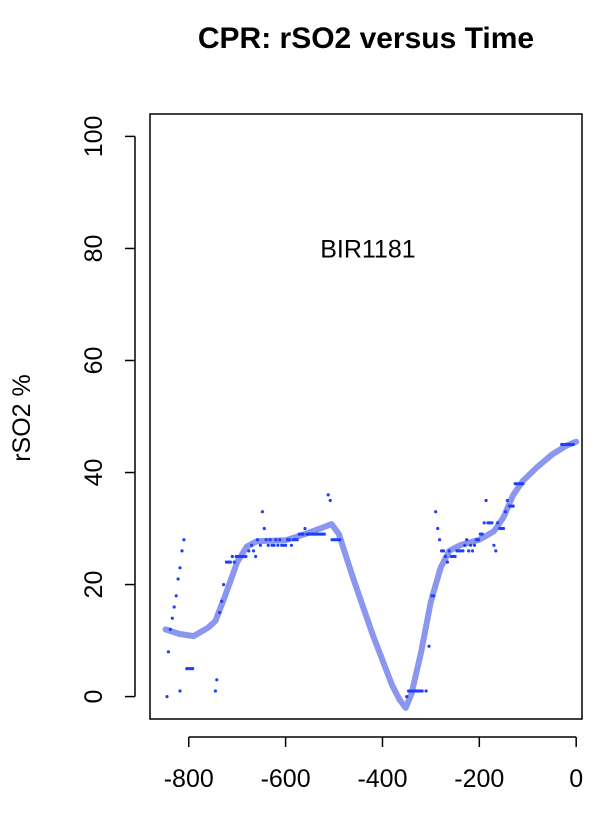 The width and height of the screenshot is (604, 814). I want to click on x-axis: -800 -600 -400 -200 0, so click(373, 764).